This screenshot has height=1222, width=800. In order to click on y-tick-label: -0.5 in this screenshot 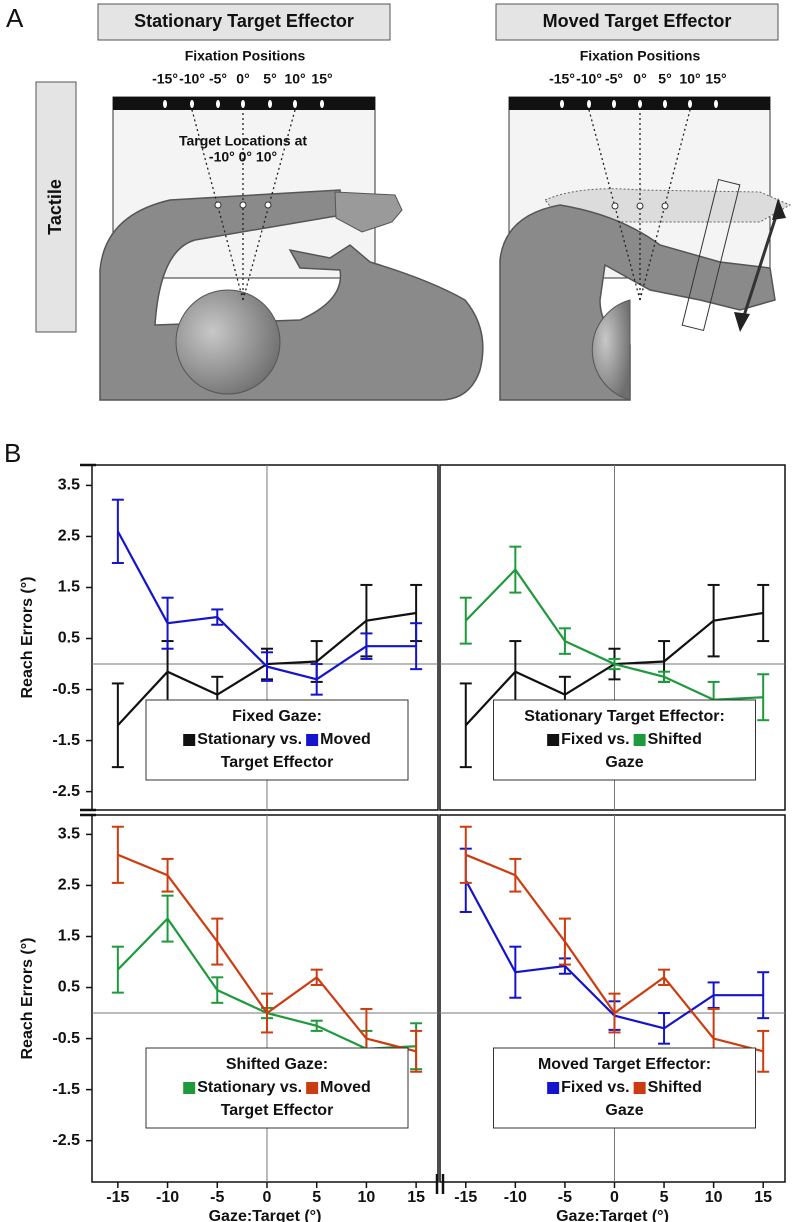, I will do `click(66, 689)`.